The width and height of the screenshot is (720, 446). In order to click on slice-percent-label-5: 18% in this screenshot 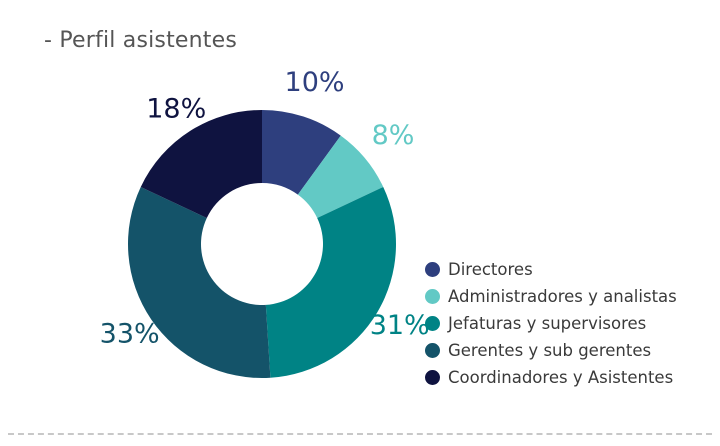, I will do `click(176, 108)`.